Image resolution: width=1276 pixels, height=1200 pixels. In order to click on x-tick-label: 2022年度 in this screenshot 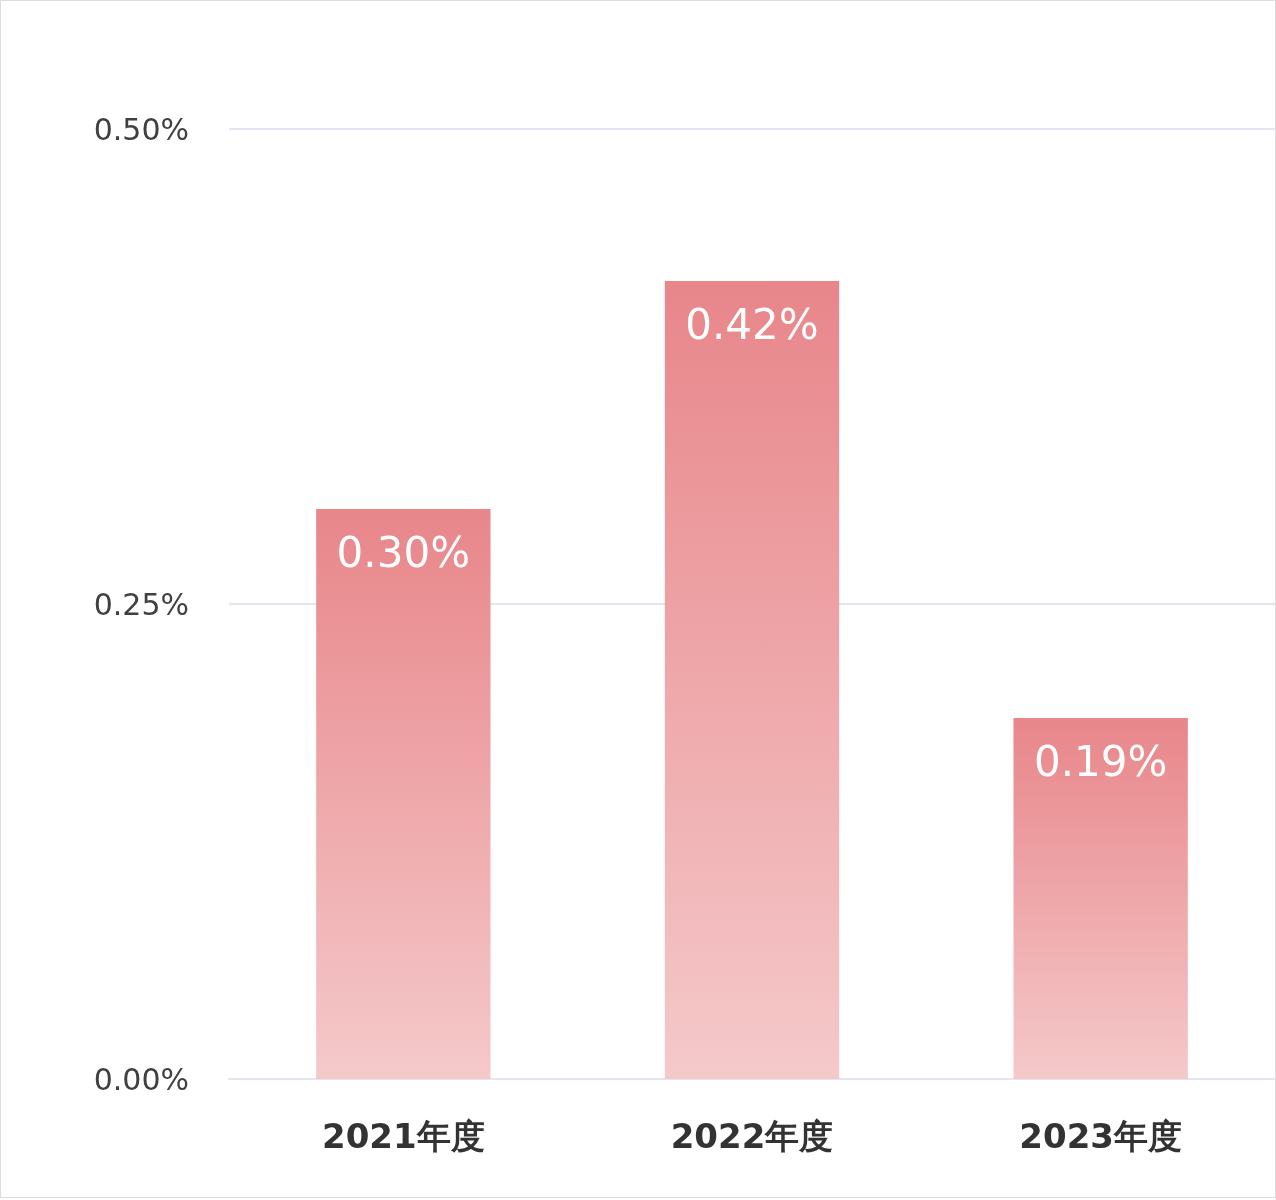, I will do `click(752, 1136)`.